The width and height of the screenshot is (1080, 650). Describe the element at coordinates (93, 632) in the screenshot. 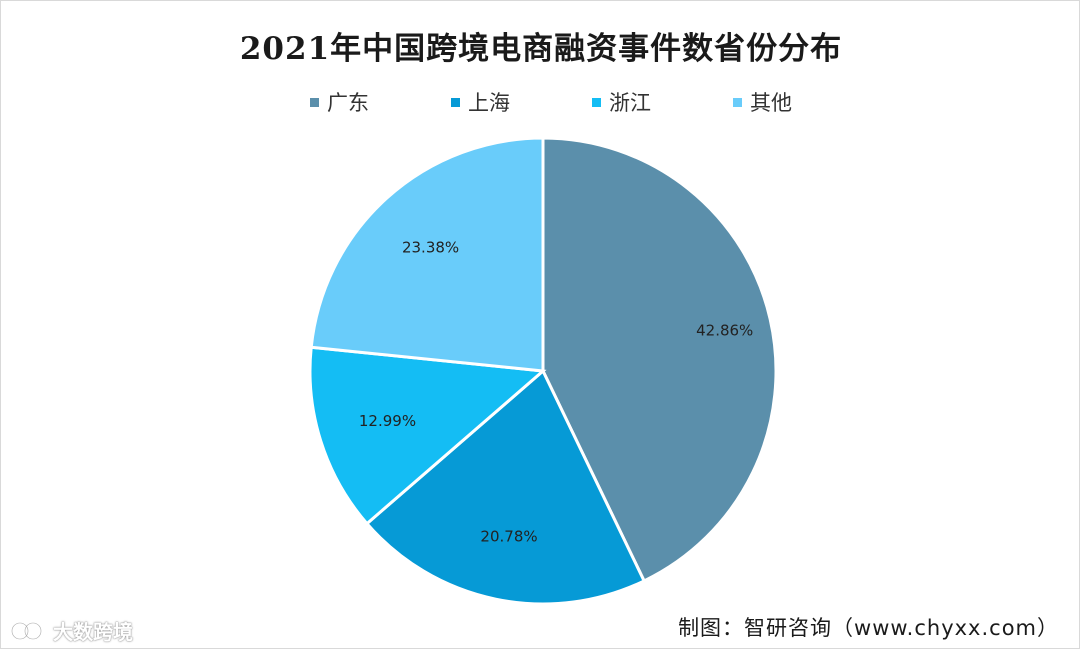

I see `watermark-text: 大数跨境` at that location.